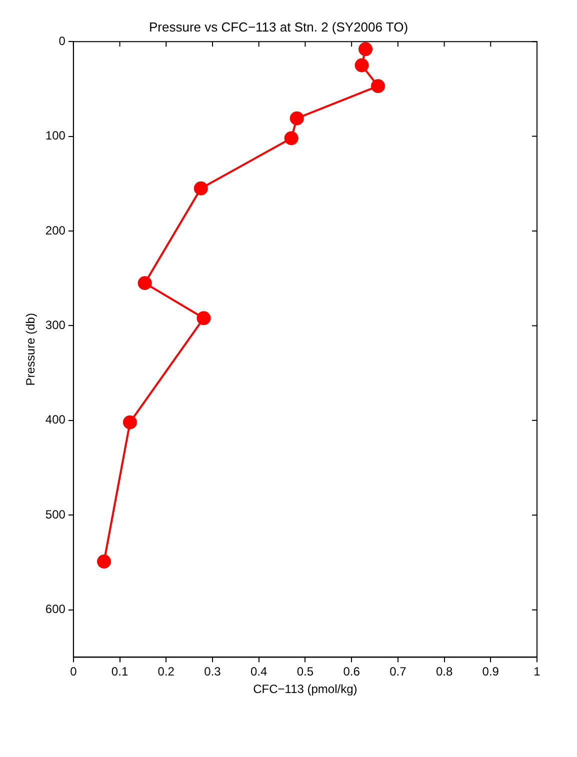 Image resolution: width=577 pixels, height=757 pixels. Describe the element at coordinates (55, 514) in the screenshot. I see `y-tick-label: 500` at that location.